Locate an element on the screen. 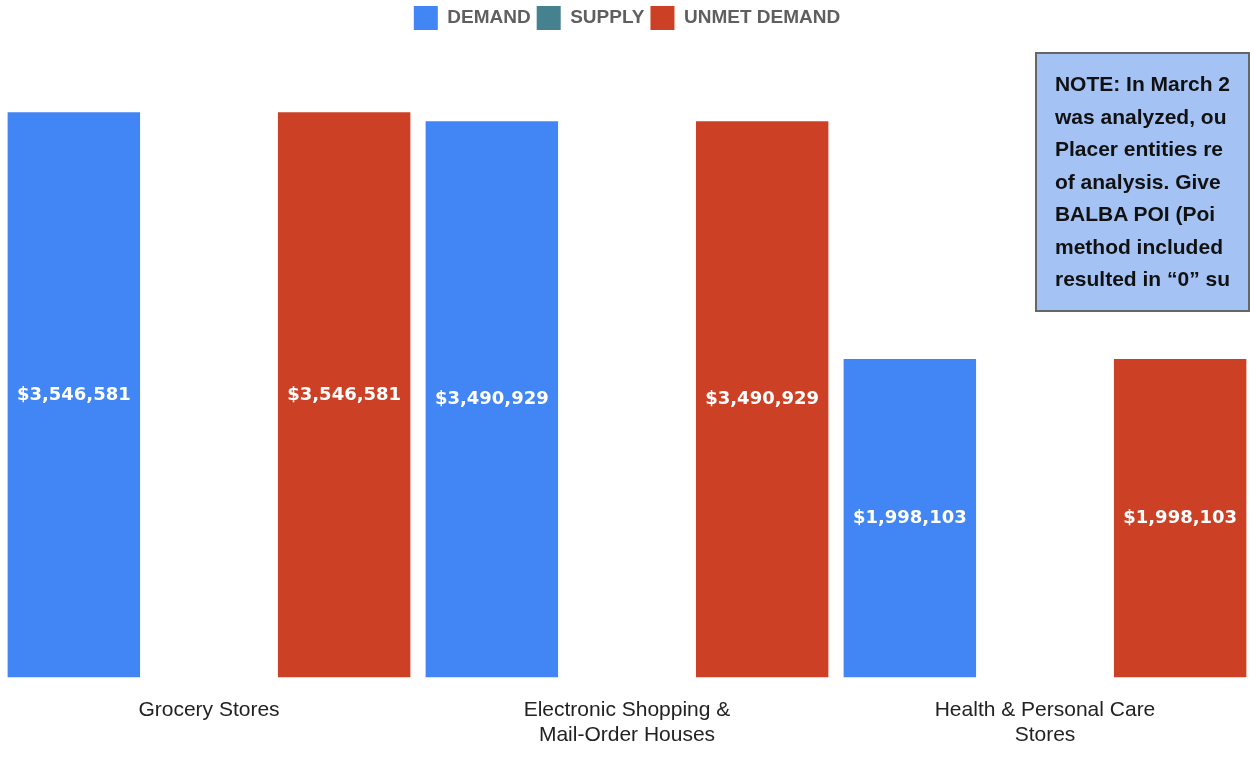 Image resolution: width=1254 pixels, height=768 pixels. annotation: was analyzed, ou is located at coordinates (1141, 116).